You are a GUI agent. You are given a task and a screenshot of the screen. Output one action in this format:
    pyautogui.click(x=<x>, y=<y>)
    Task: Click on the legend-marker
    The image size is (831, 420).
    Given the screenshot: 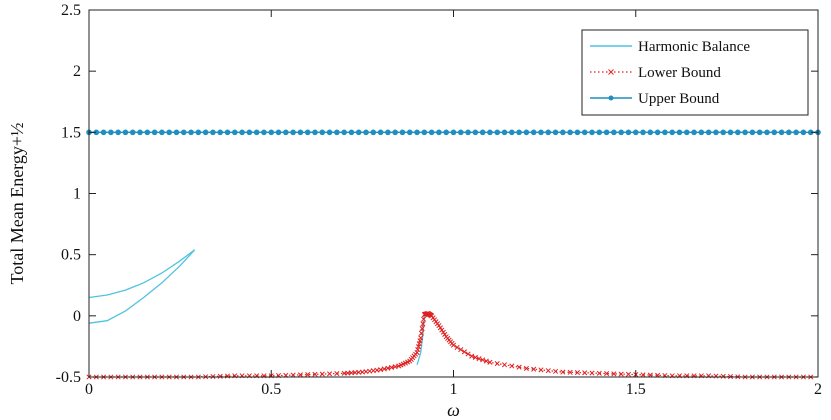 What is the action you would take?
    pyautogui.click(x=611, y=72)
    